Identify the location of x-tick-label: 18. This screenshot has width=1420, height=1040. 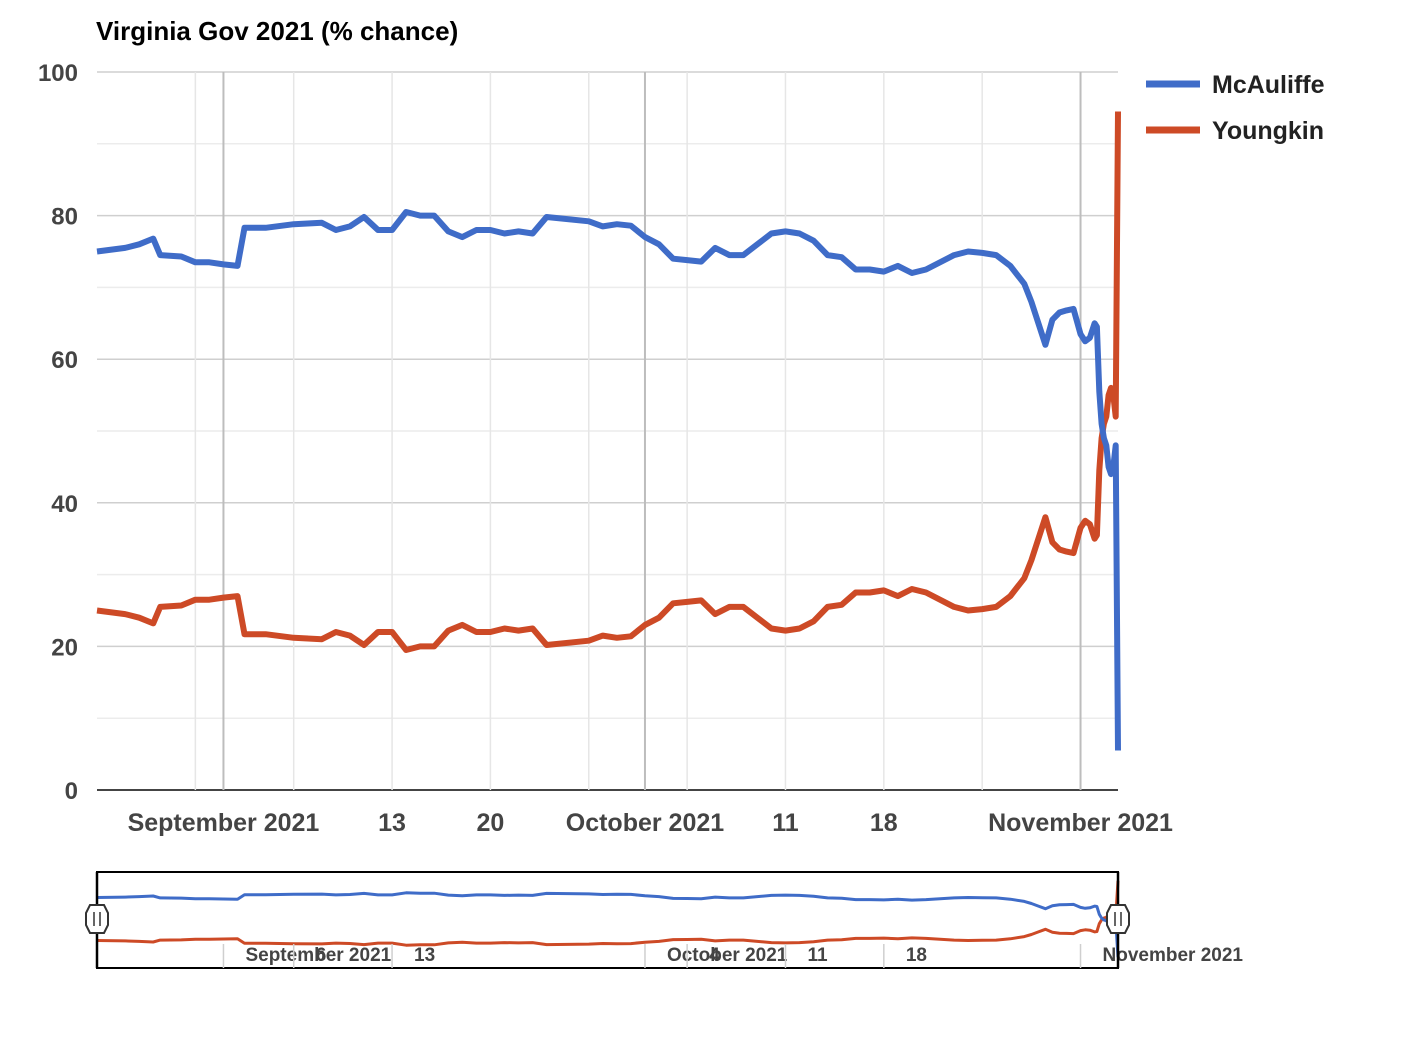
(884, 823).